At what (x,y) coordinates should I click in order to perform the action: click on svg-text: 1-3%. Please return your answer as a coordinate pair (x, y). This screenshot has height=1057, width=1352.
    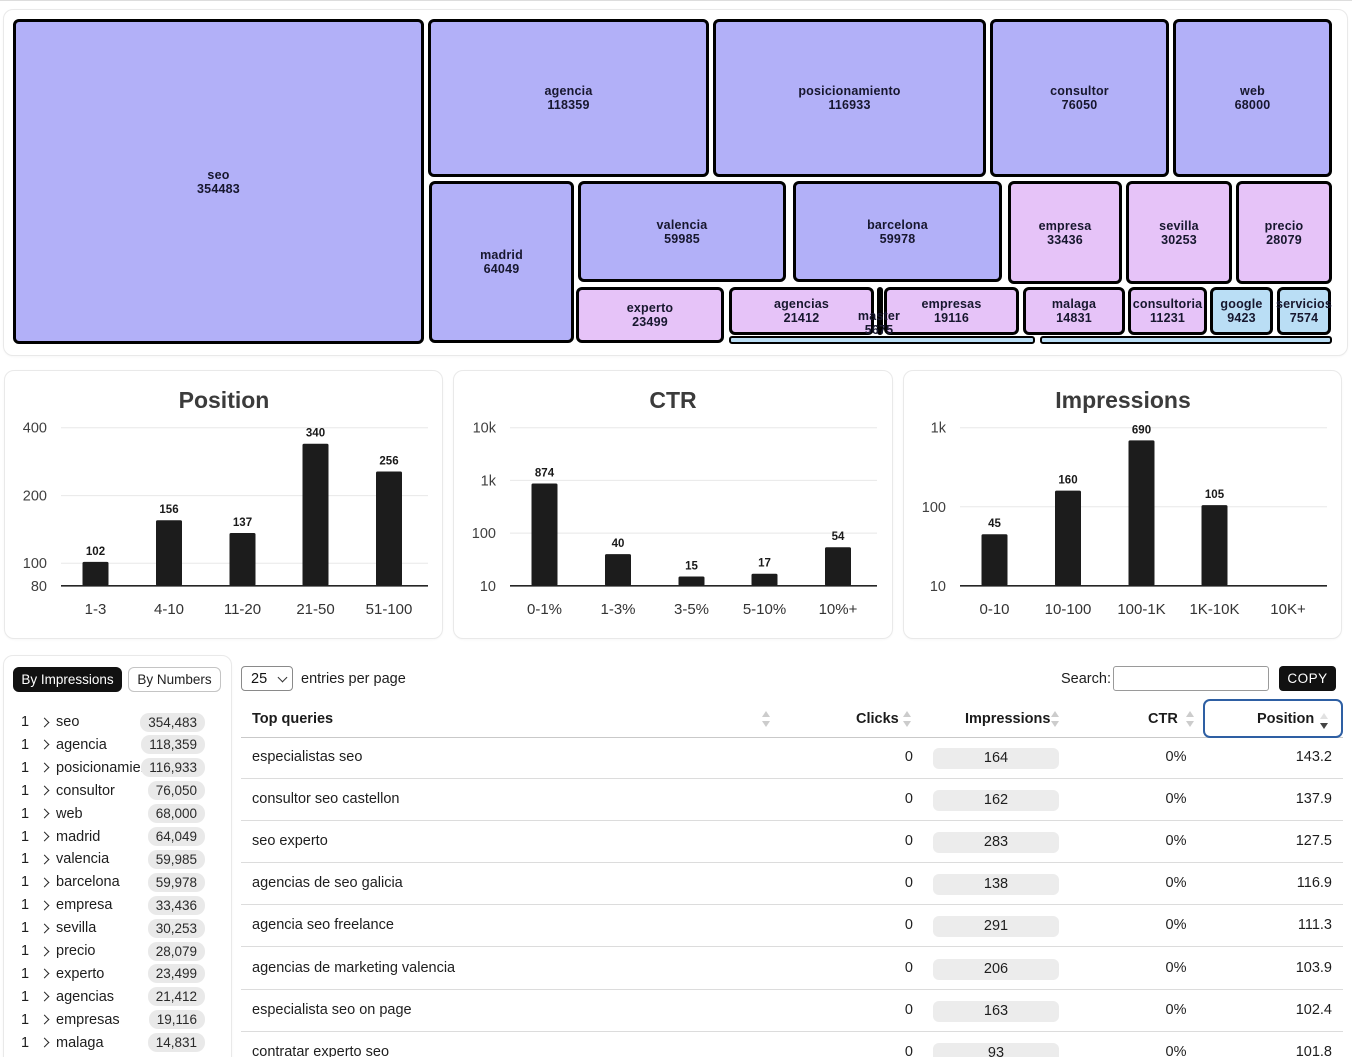
    Looking at the image, I should click on (617, 609).